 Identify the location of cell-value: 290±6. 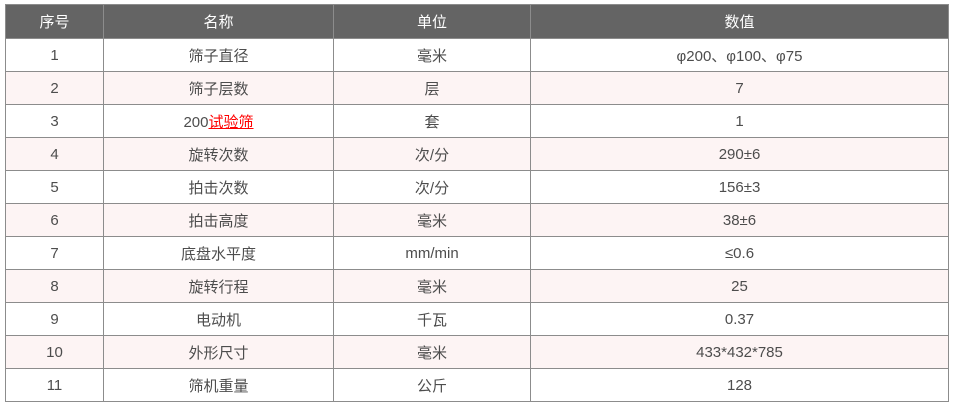
(739, 154).